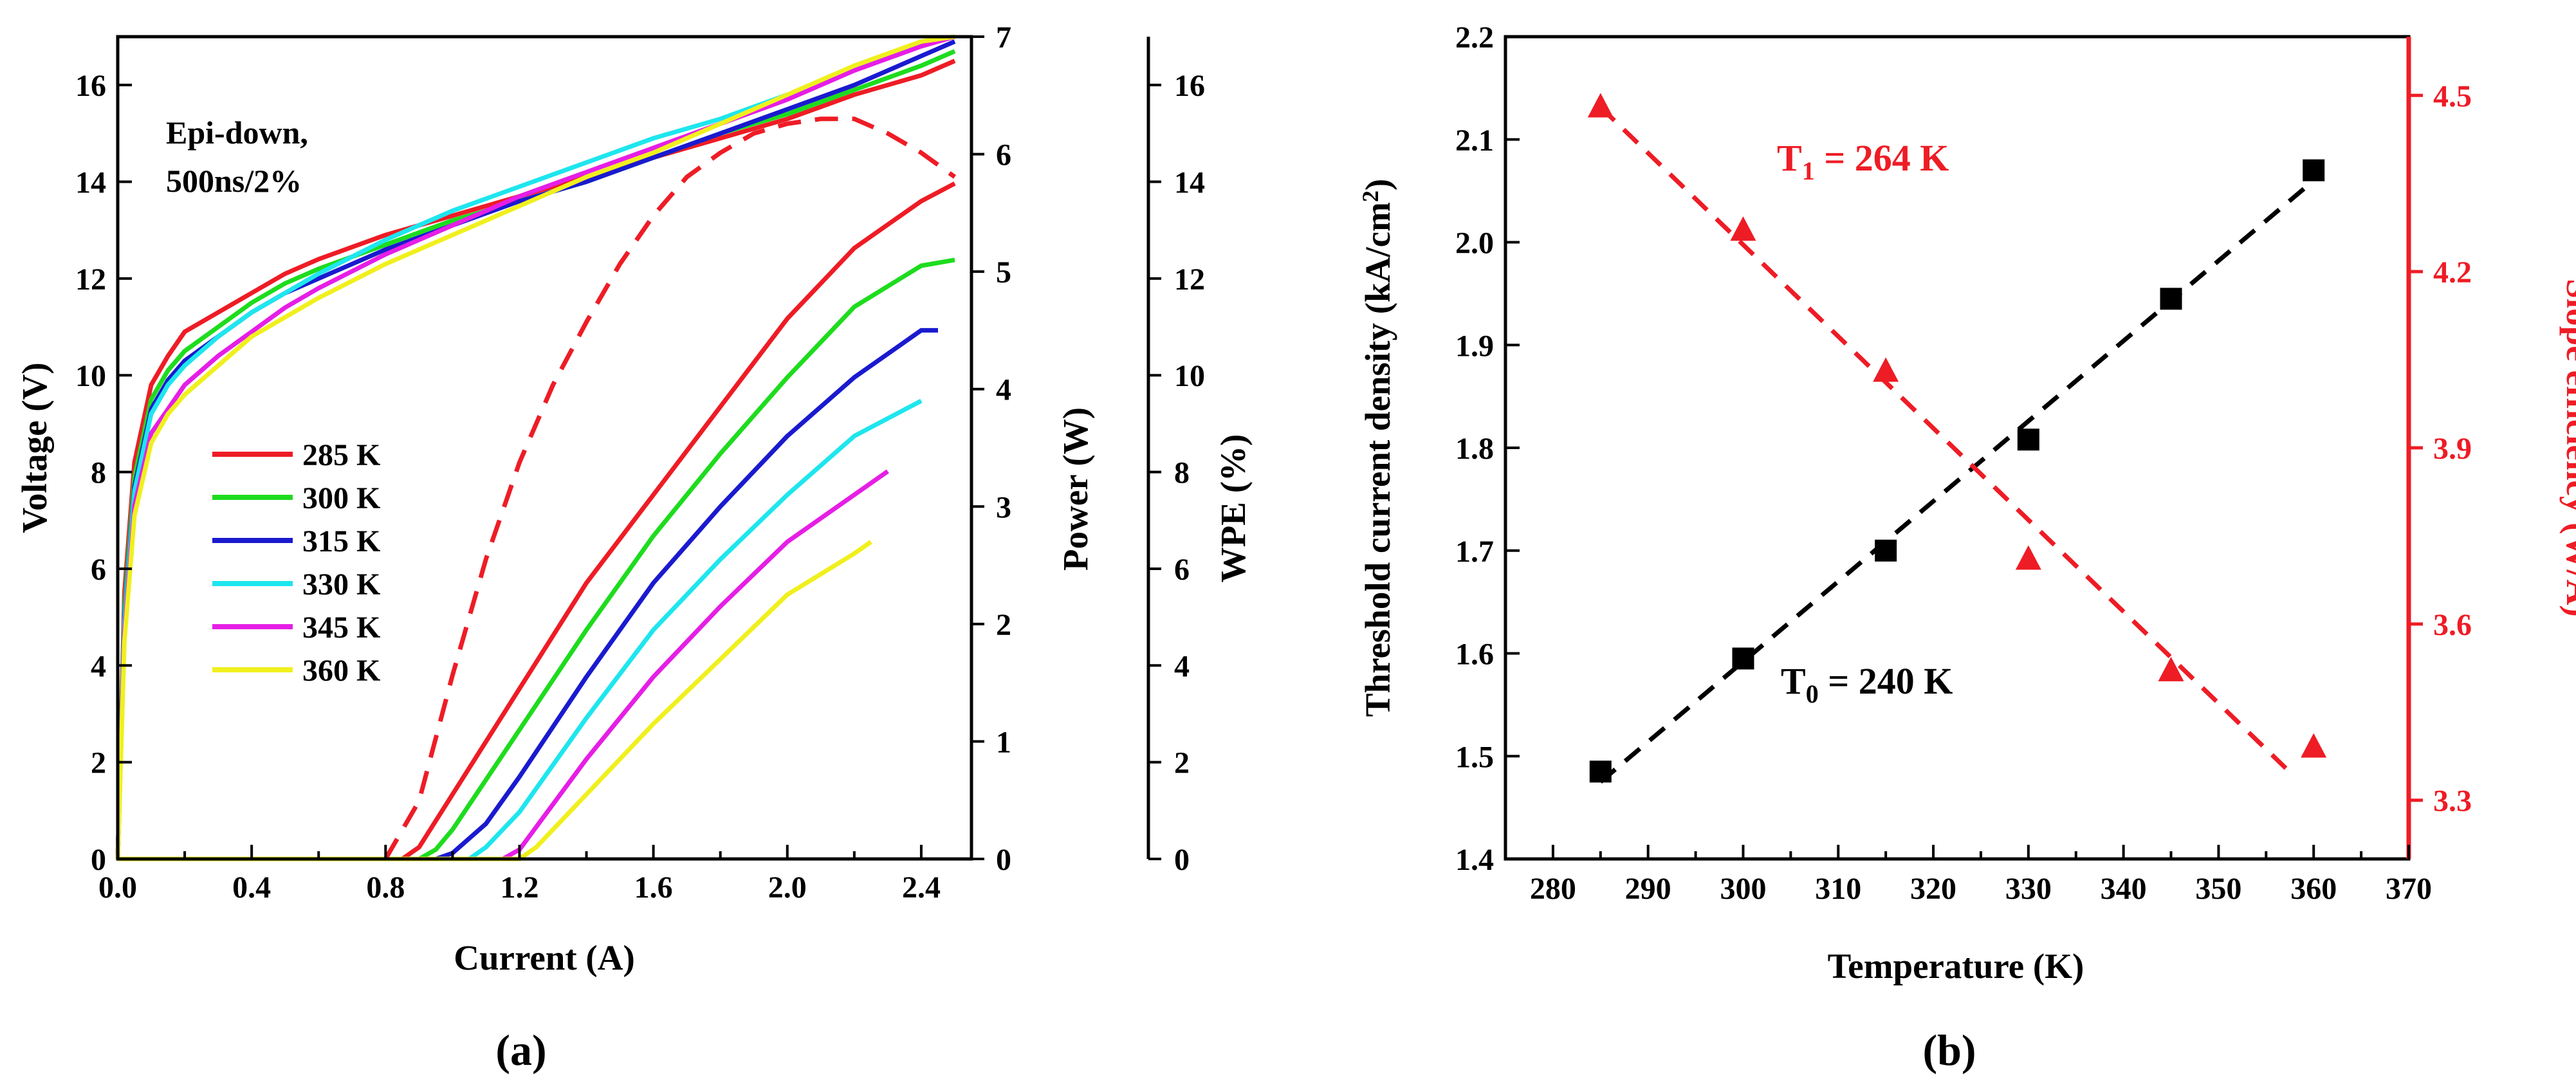  I want to click on x-axis-ticks-b: 280 290 300 310 320 330 340 350 360 370, so click(1968, 875).